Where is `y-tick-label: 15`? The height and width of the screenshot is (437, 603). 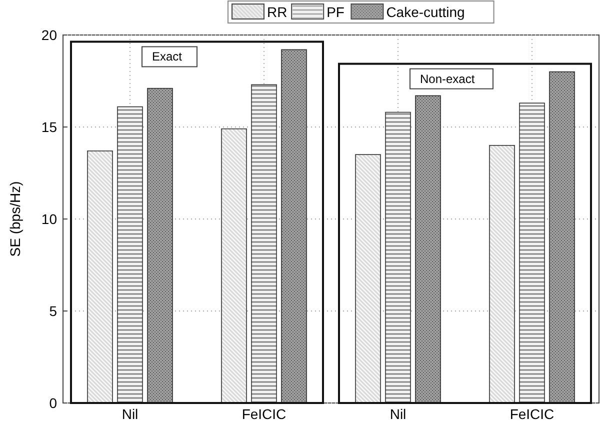 y-tick-label: 15 is located at coordinates (49, 126).